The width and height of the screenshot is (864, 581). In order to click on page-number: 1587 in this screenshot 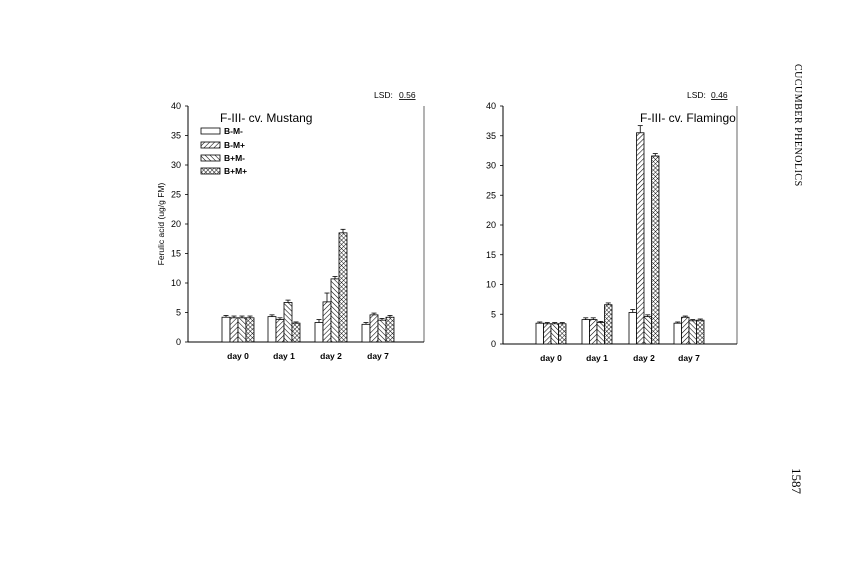, I will do `click(796, 481)`.